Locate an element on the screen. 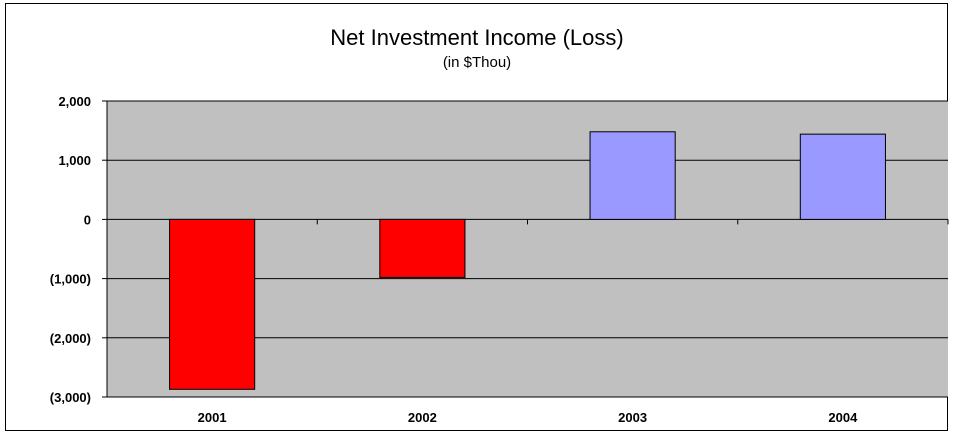 The height and width of the screenshot is (436, 954). x-tick-label: 2001 is located at coordinates (212, 417).